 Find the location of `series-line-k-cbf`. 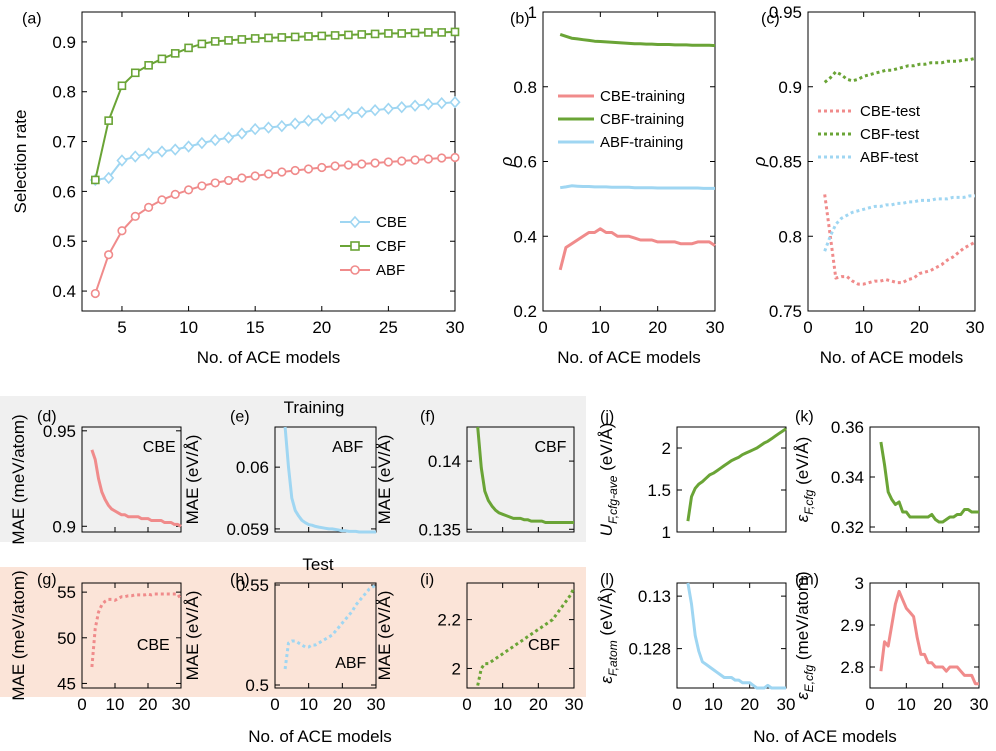

series-line-k-cbf is located at coordinates (929, 482).